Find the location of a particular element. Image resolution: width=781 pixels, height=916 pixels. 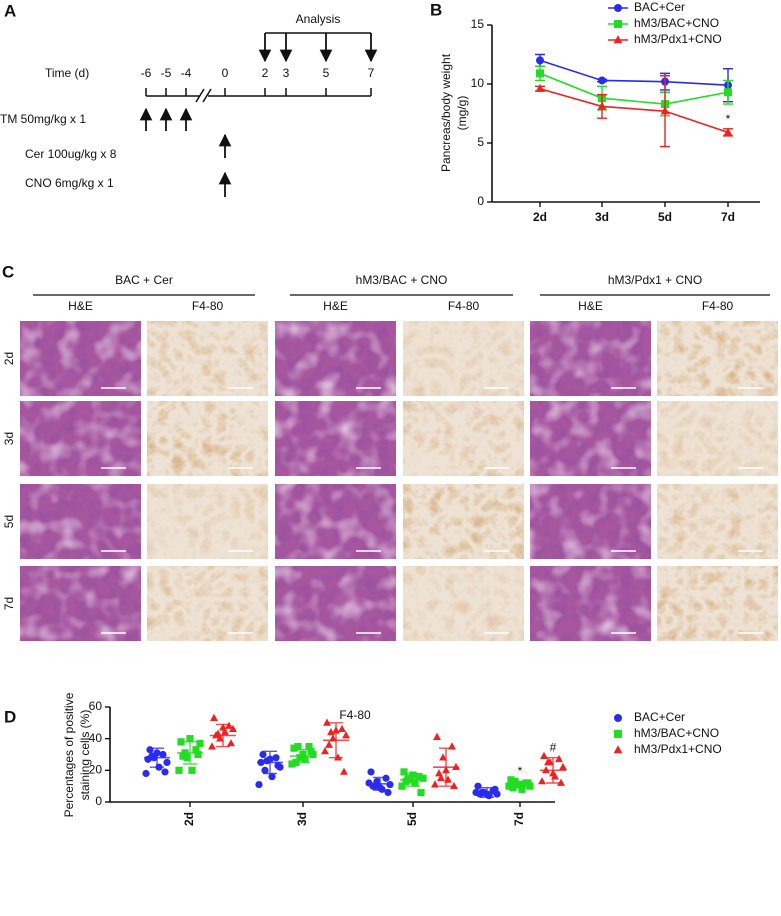

group-header: hM3/BAC + CNO is located at coordinates (402, 280).